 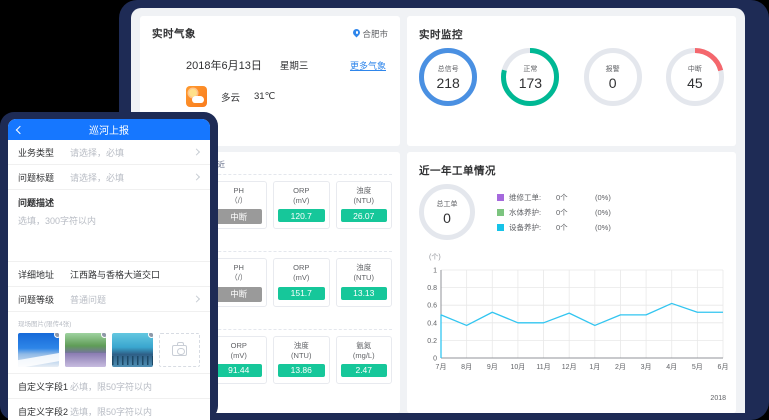 I want to click on svg-text: 6月, so click(x=723, y=367).